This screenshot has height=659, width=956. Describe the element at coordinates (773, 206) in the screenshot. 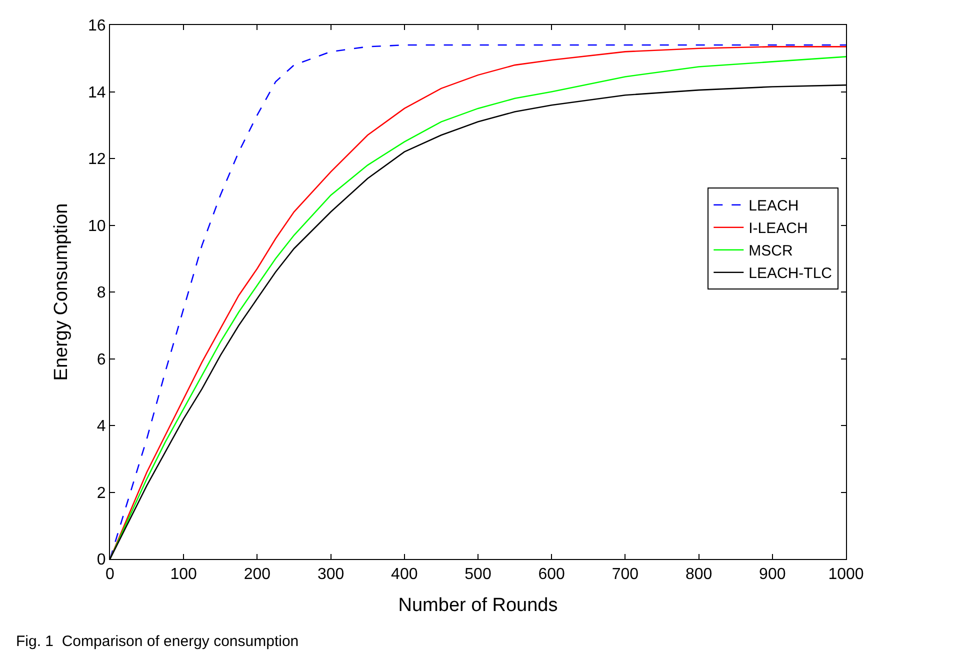

I see `legend-label: LEACH` at that location.